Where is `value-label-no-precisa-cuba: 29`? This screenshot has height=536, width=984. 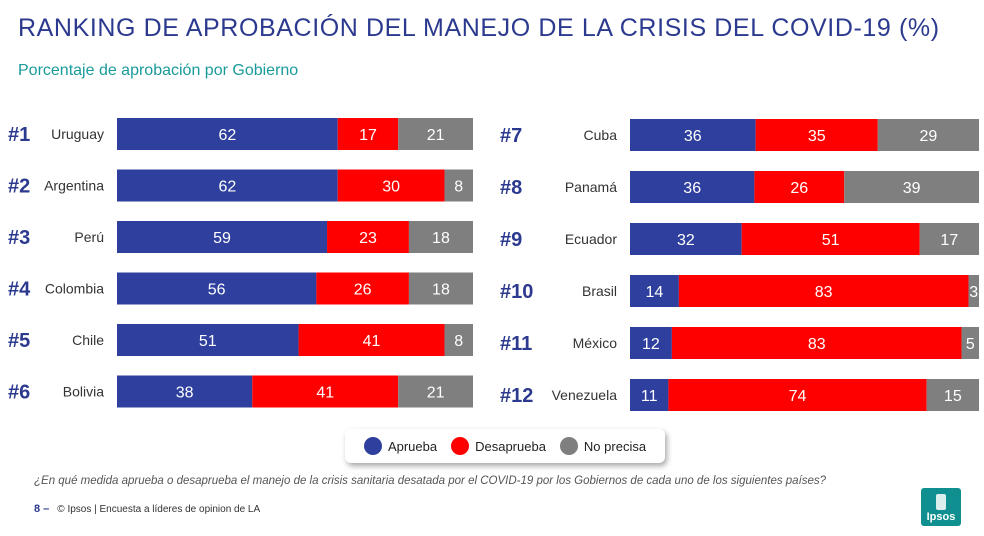
value-label-no-precisa-cuba: 29 is located at coordinates (928, 136).